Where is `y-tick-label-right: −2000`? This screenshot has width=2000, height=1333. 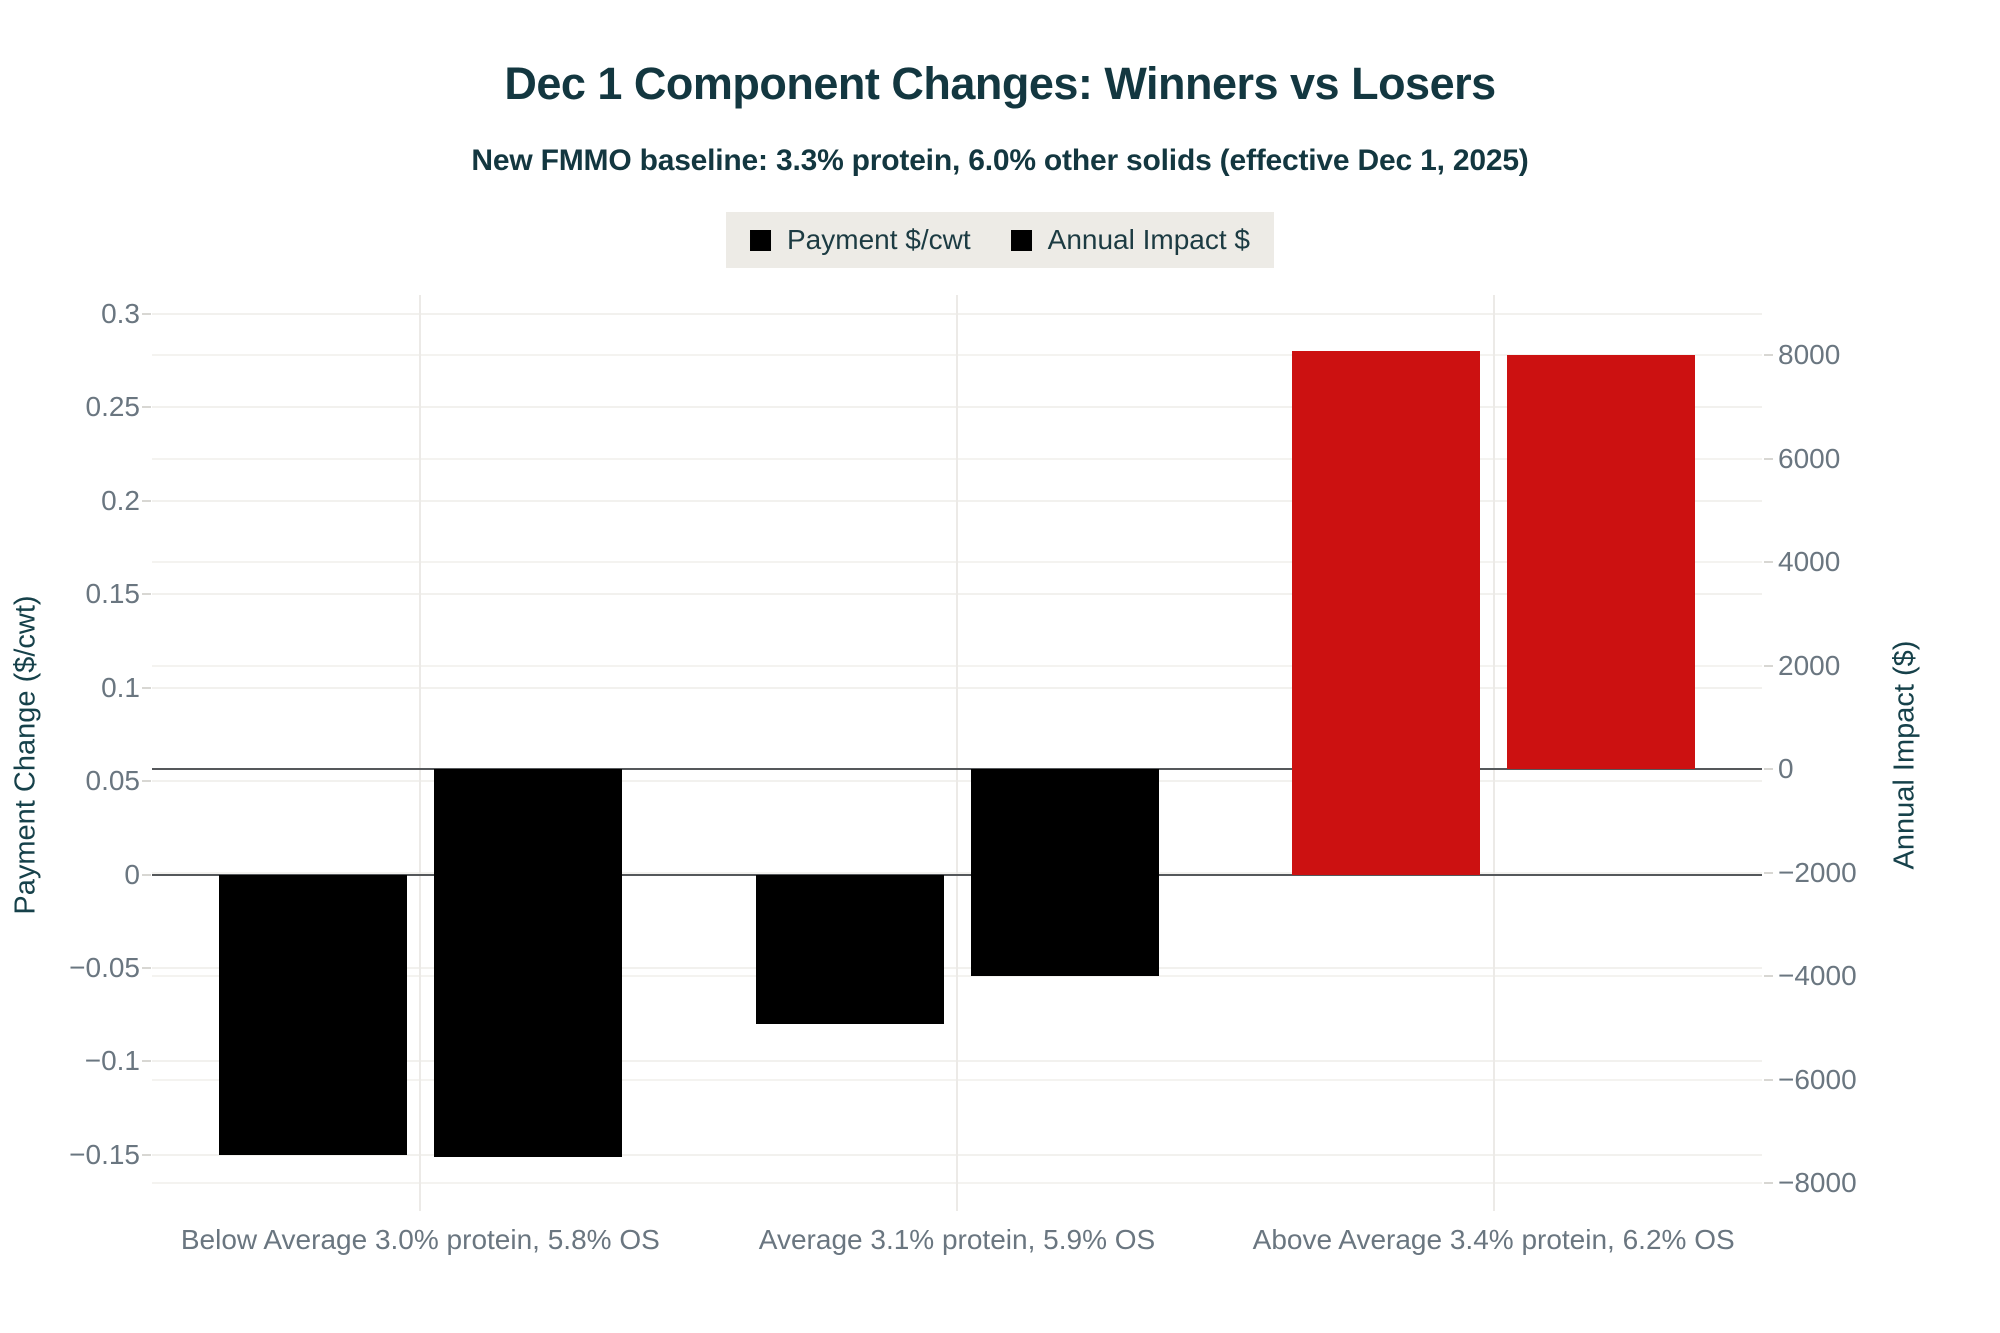 y-tick-label-right: −2000 is located at coordinates (1817, 872).